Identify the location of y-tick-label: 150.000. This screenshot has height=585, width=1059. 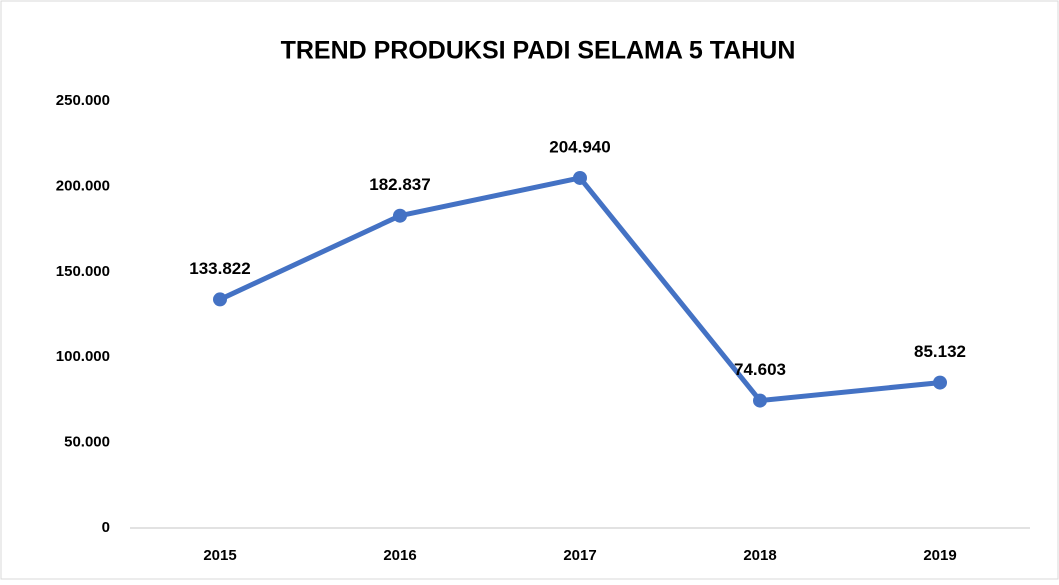
(83, 271).